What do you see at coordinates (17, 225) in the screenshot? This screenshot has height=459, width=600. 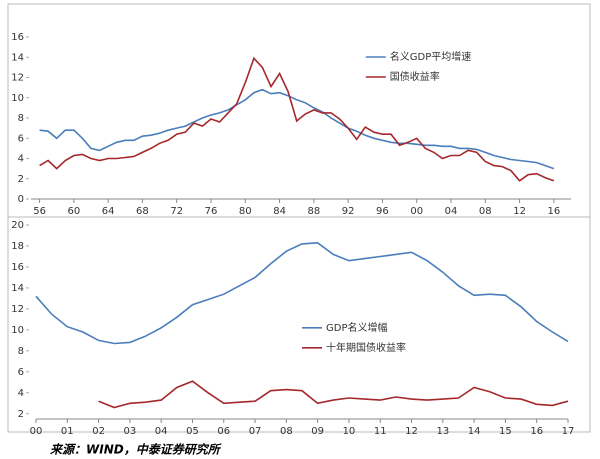 I see `y-tick-label: 20` at bounding box center [17, 225].